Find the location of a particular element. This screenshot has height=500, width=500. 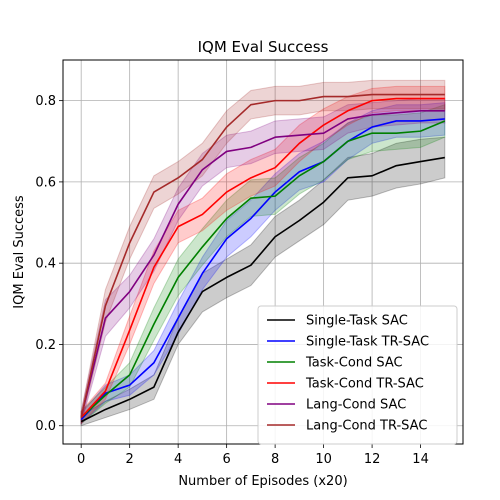

x-tick-label: 4 is located at coordinates (178, 459).